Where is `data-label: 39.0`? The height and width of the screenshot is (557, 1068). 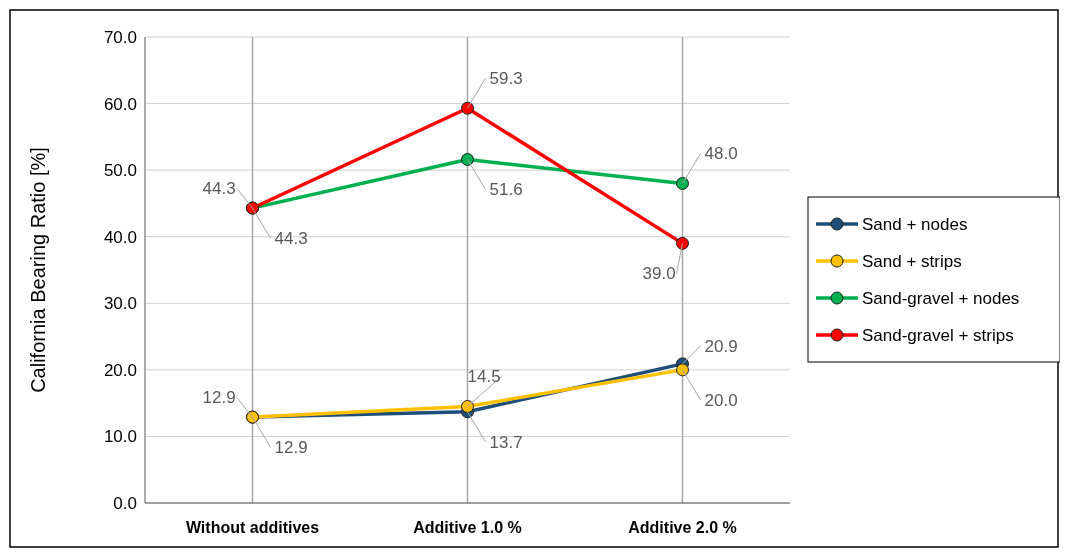
data-label: 39.0 is located at coordinates (659, 274).